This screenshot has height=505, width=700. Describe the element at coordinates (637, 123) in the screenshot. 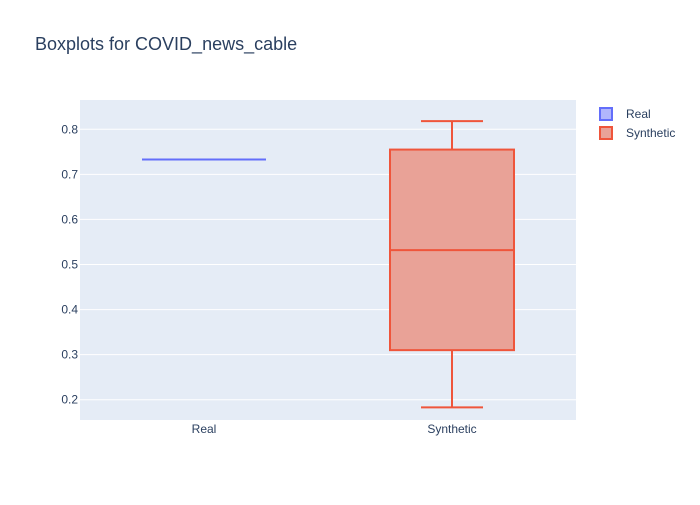

I see `legend: Real Synthetic` at that location.